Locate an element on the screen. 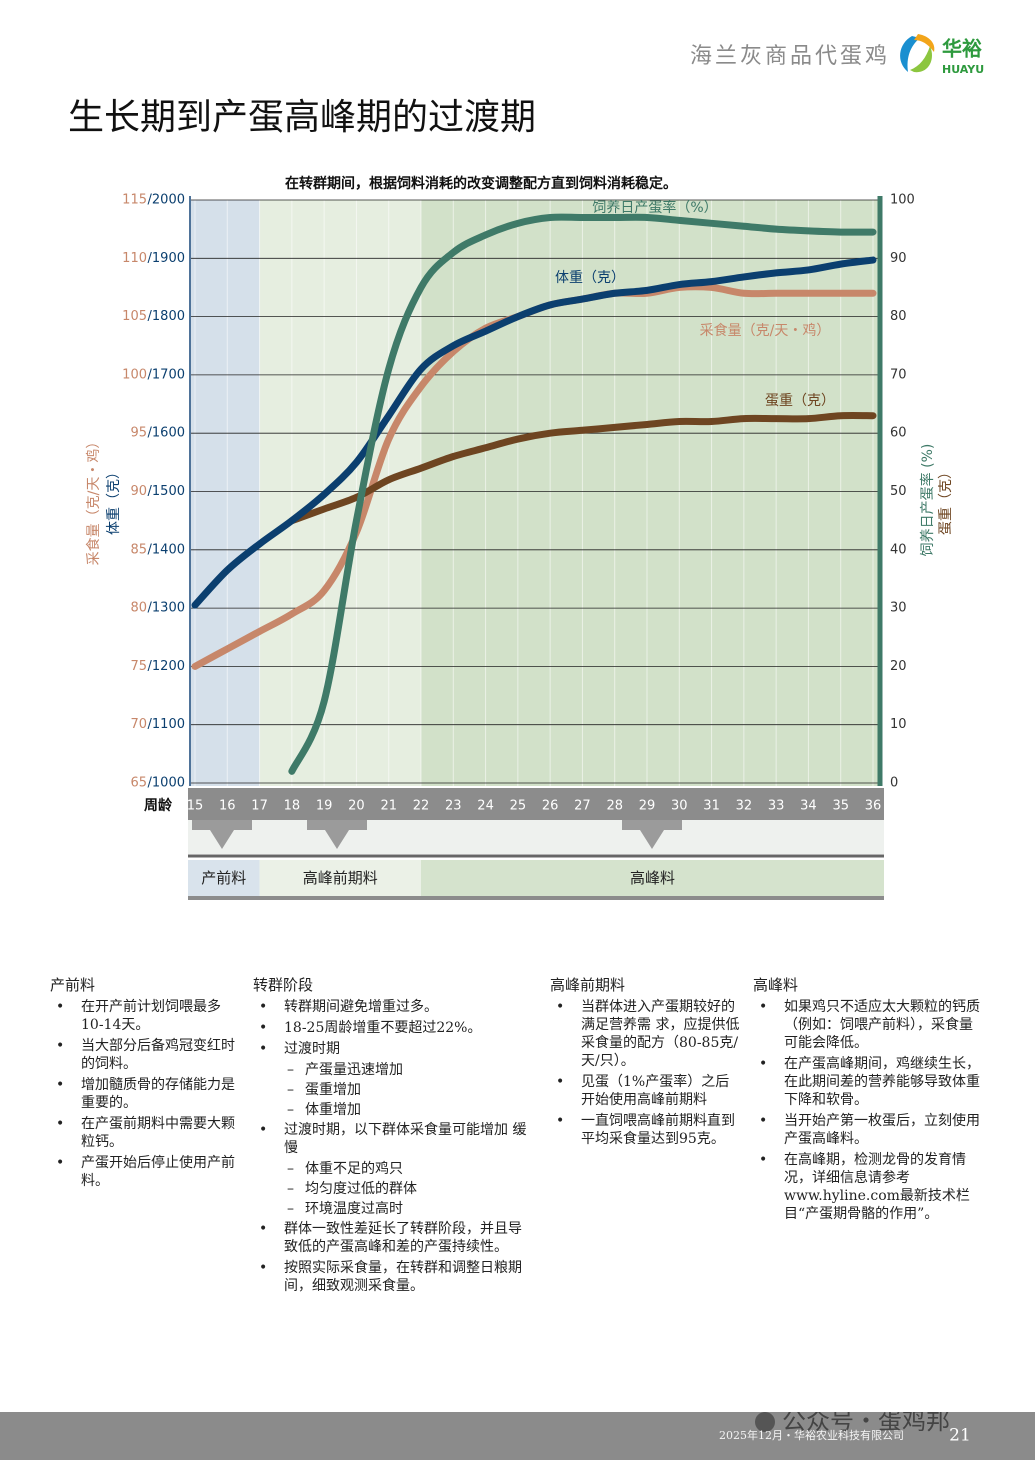 Image resolution: width=1035 pixels, height=1464 pixels. y-tick-label: 80 is located at coordinates (138, 608).